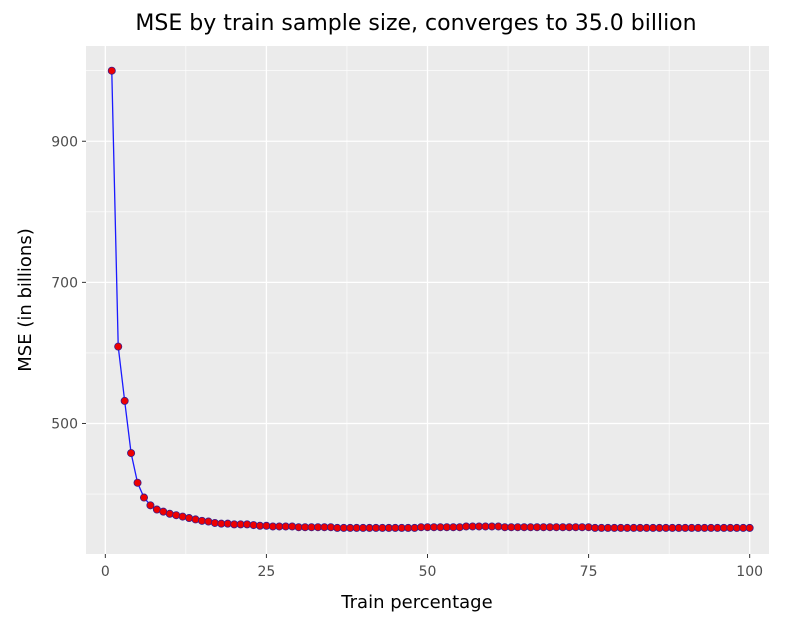 The height and width of the screenshot is (628, 788). I want to click on x-tick-label: 100, so click(749, 572).